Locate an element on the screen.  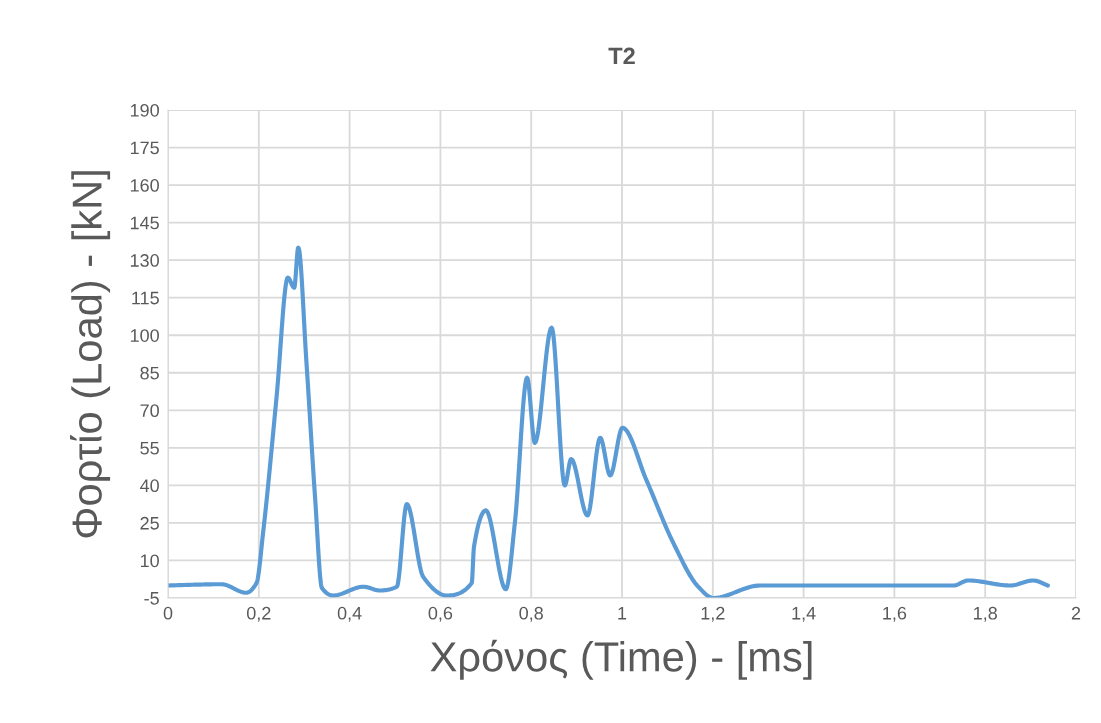
x-tick-label: 1,8 is located at coordinates (985, 614).